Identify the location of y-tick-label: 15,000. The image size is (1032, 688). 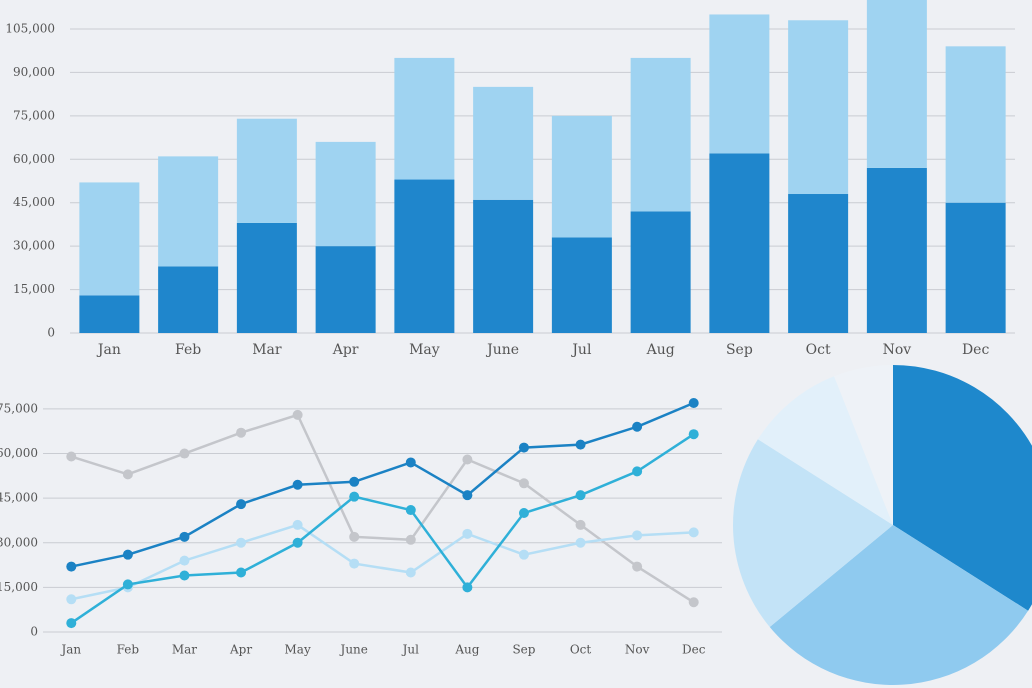
(19, 587).